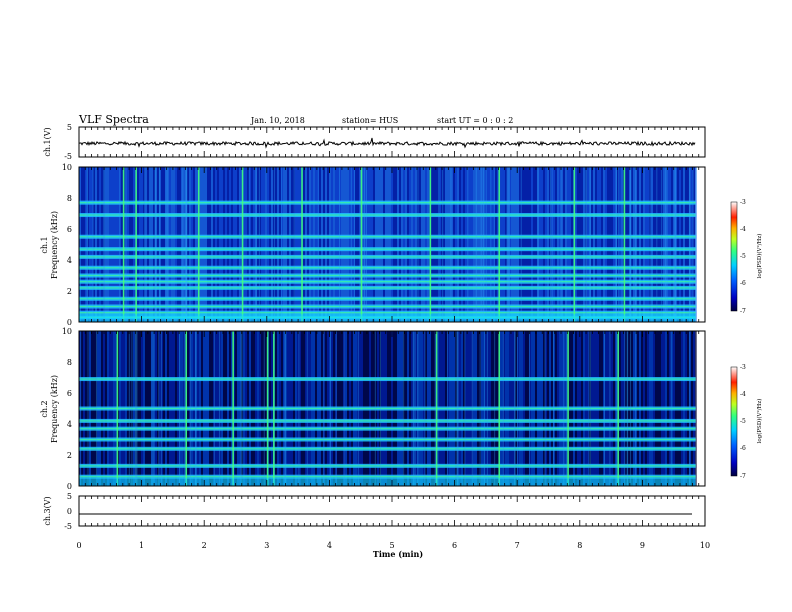 Image resolution: width=792 pixels, height=612 pixels. Describe the element at coordinates (579, 545) in the screenshot. I see `x-tick-label: 8` at that location.